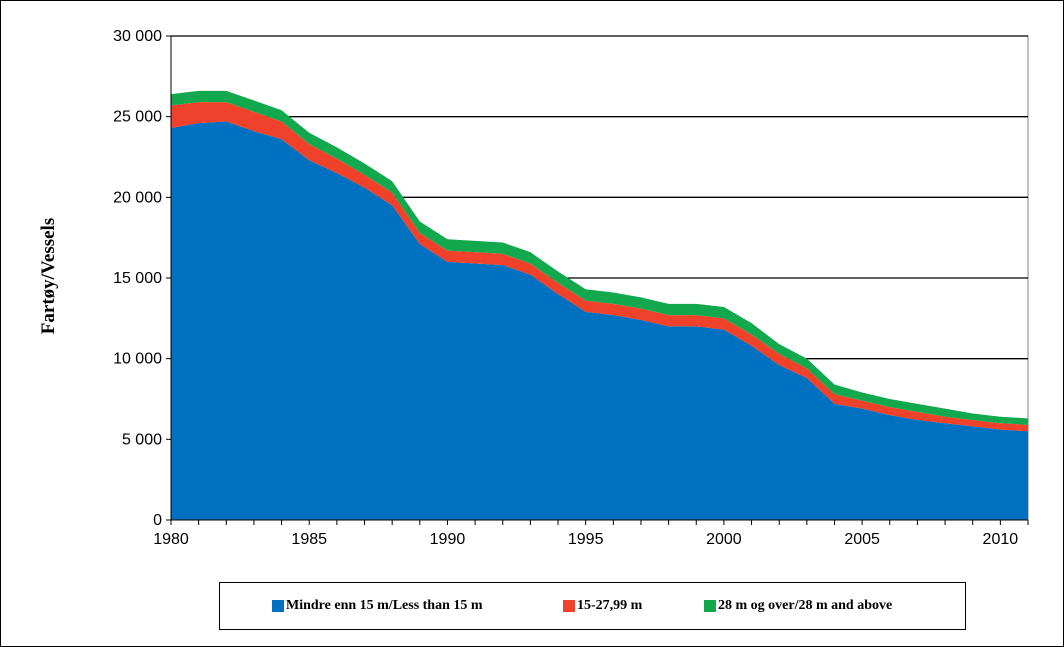 The height and width of the screenshot is (647, 1064). I want to click on legend-label-15-to-27m: 15-27,99 m, so click(610, 605).